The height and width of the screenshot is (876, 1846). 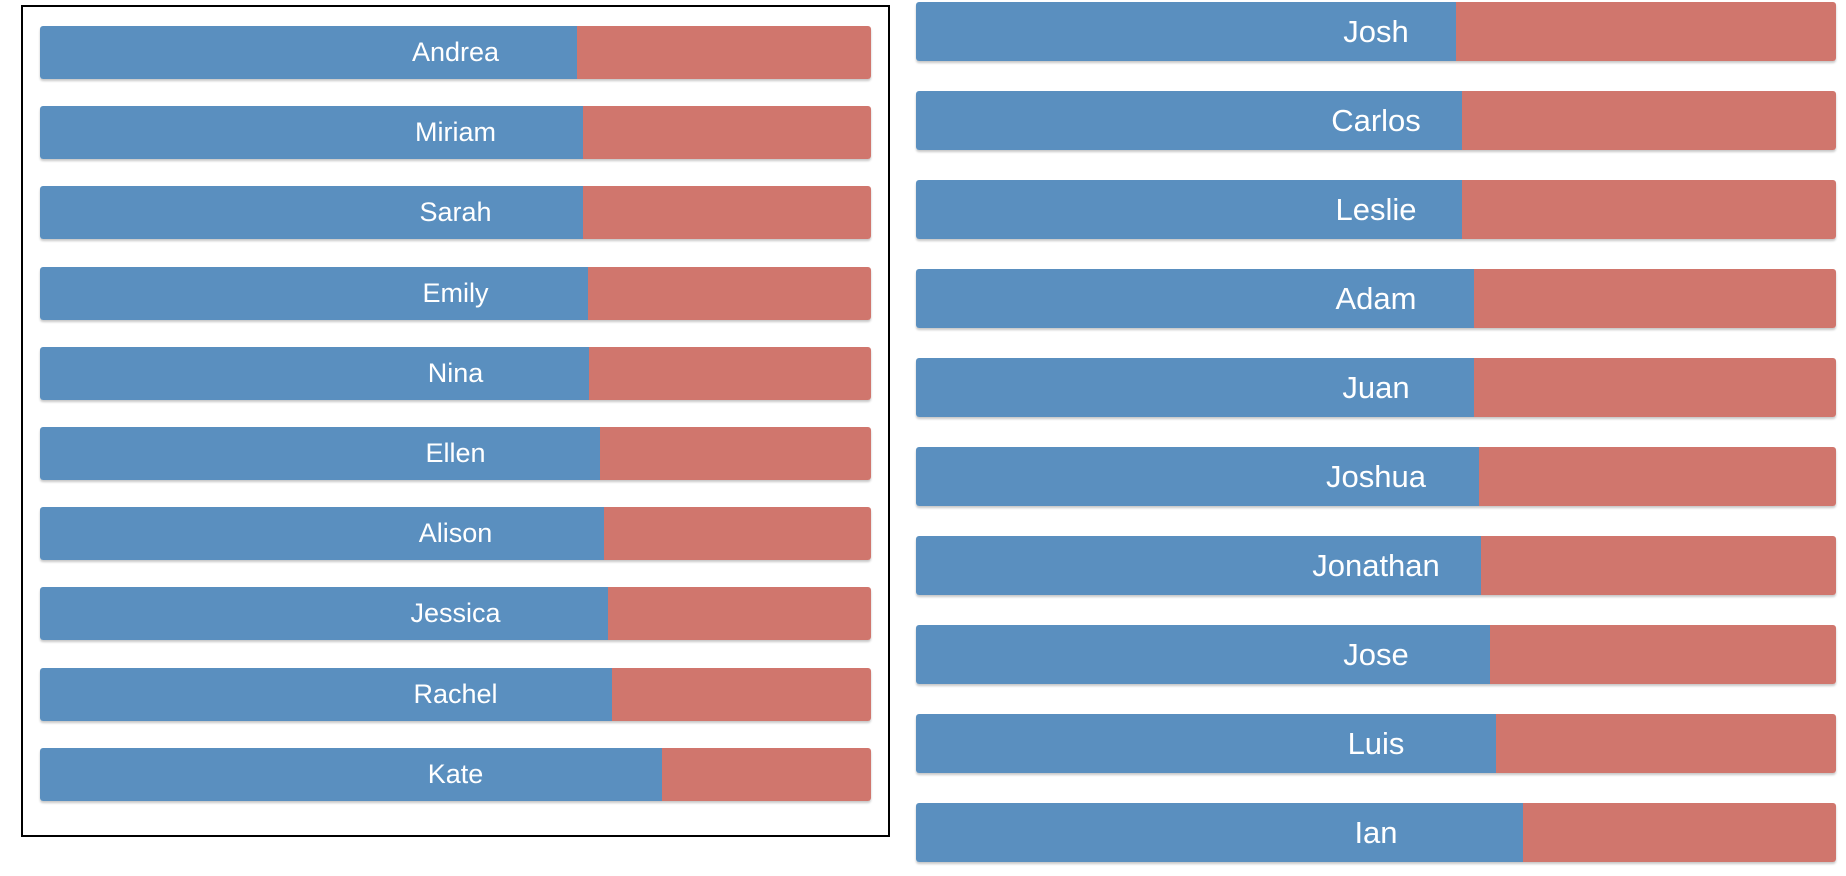 I want to click on bar-label: Sarah, so click(x=455, y=212).